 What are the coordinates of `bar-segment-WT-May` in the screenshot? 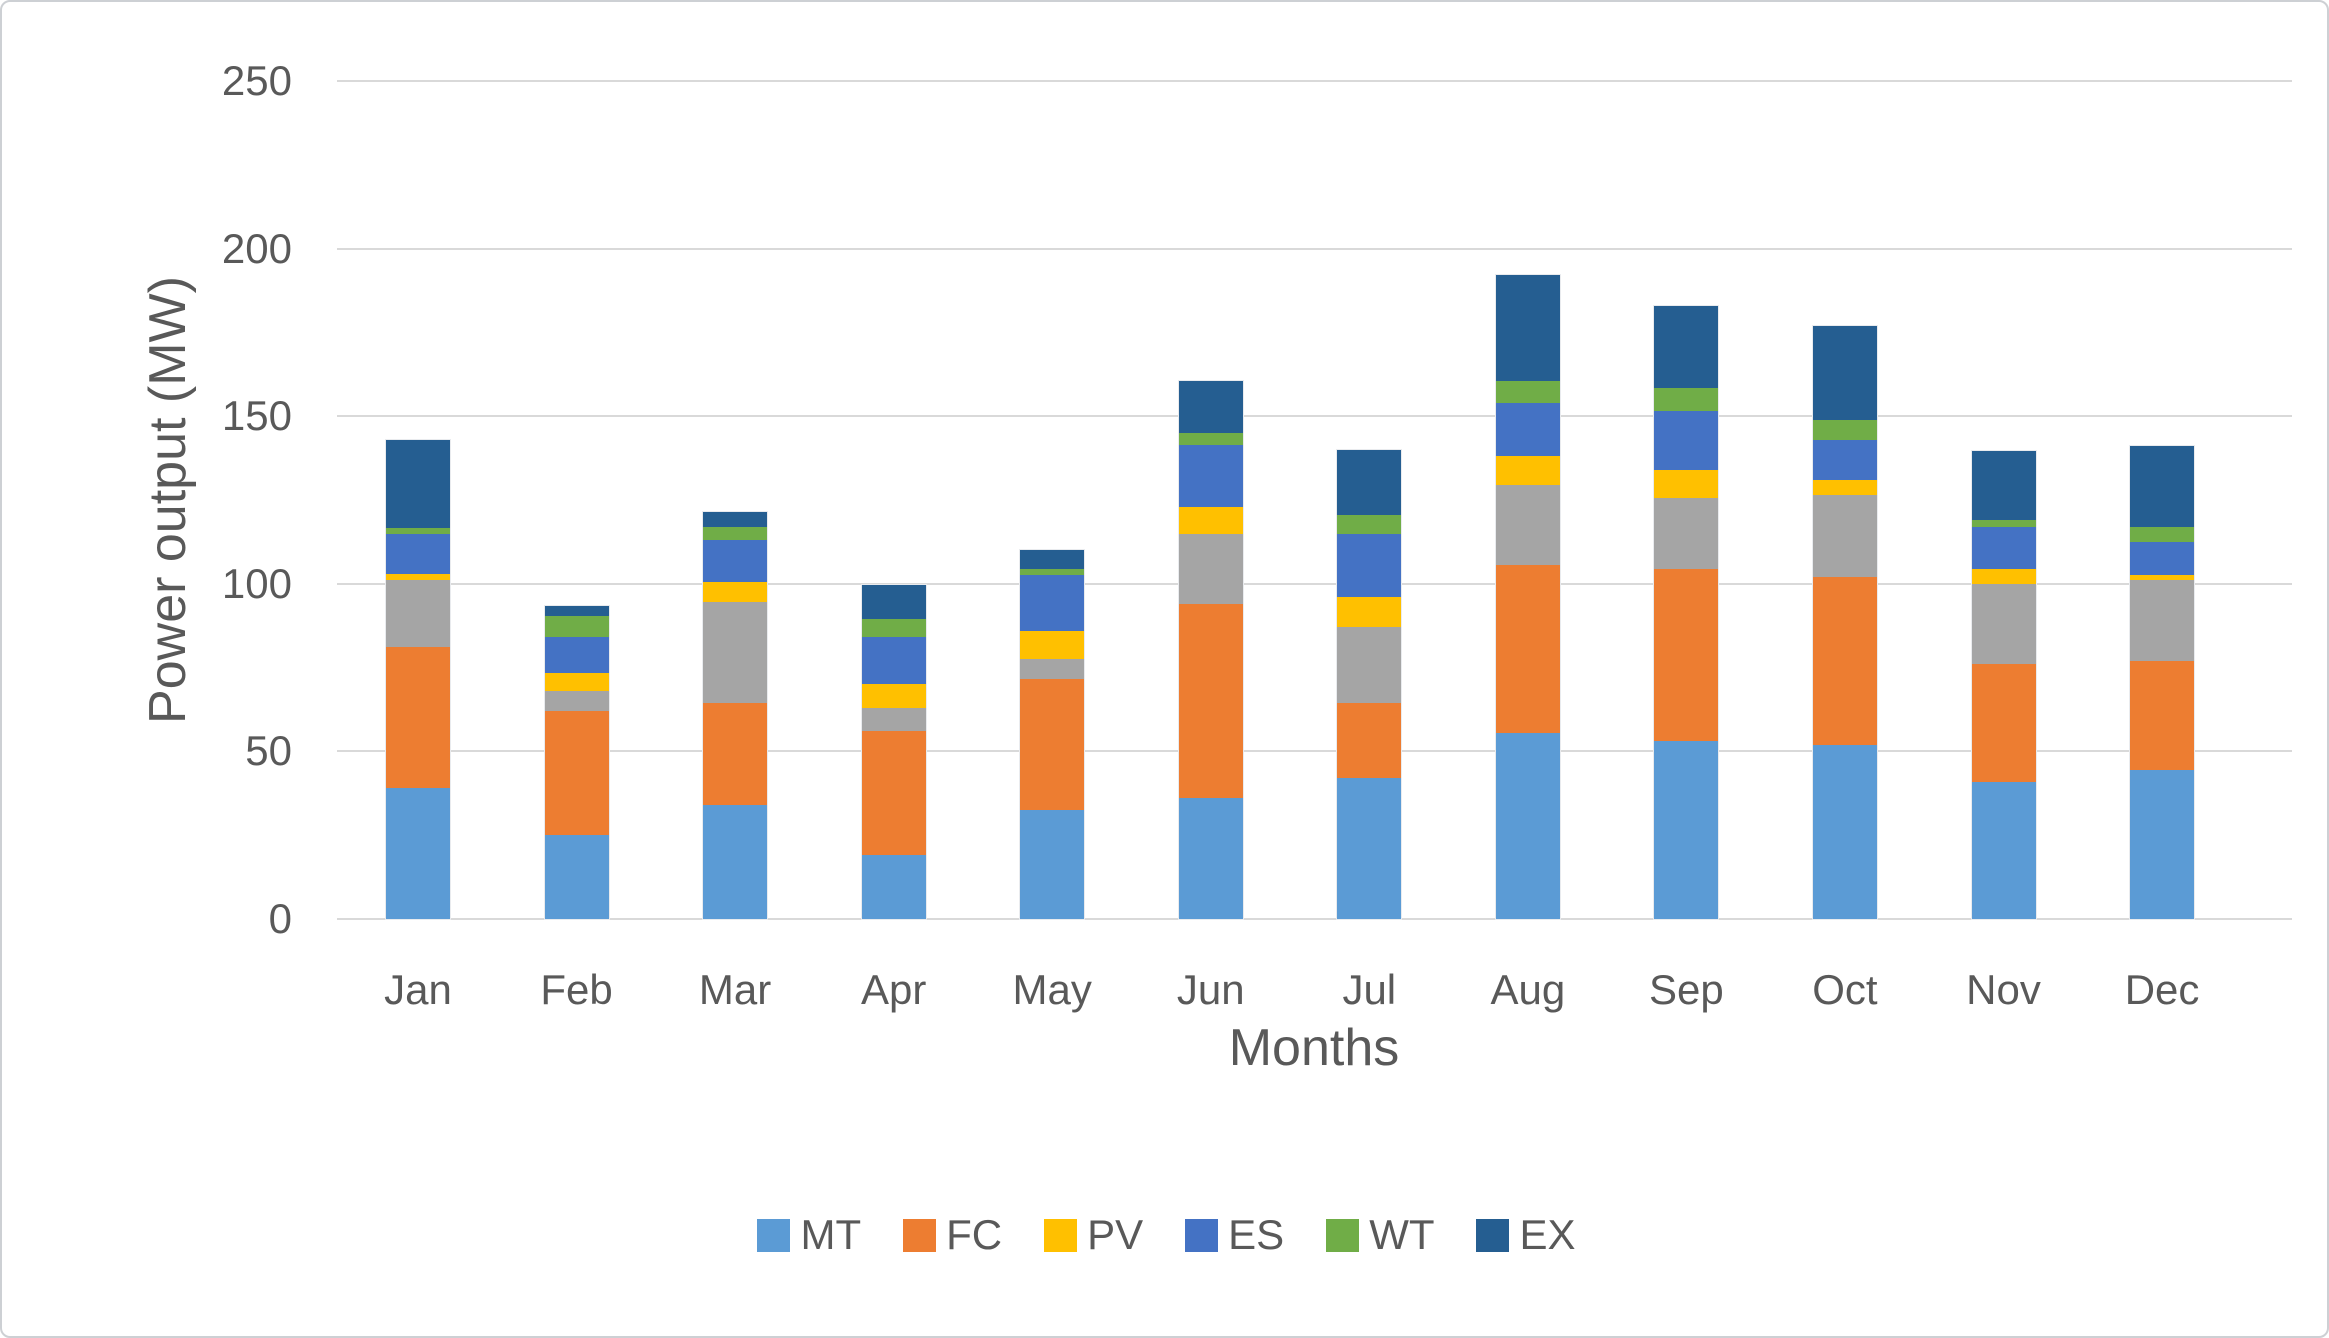 It's located at (1052, 572).